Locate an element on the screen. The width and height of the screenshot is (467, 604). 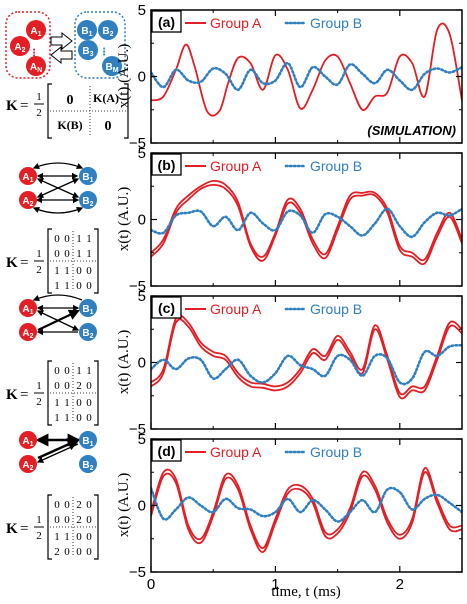
matrix-c: K =120 0 1 10 0 2 01 1 0 01 1 0 0 is located at coordinates (52, 393).